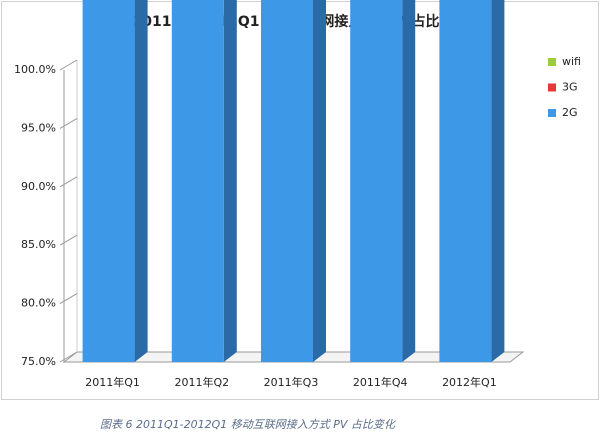 This screenshot has height=436, width=601. What do you see at coordinates (112, 382) in the screenshot?
I see `x-tick-label: 2011年Q1` at bounding box center [112, 382].